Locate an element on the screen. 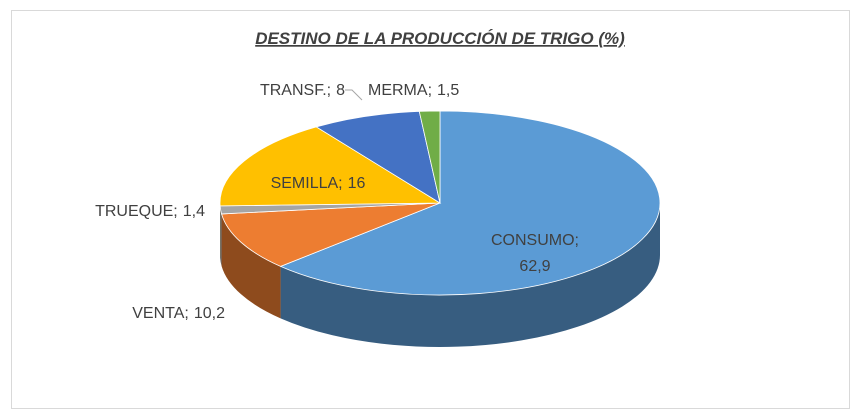  chart-title: DESTINO DE LA PRODUCCIÓN DE TRIGO (%) is located at coordinates (440, 38).